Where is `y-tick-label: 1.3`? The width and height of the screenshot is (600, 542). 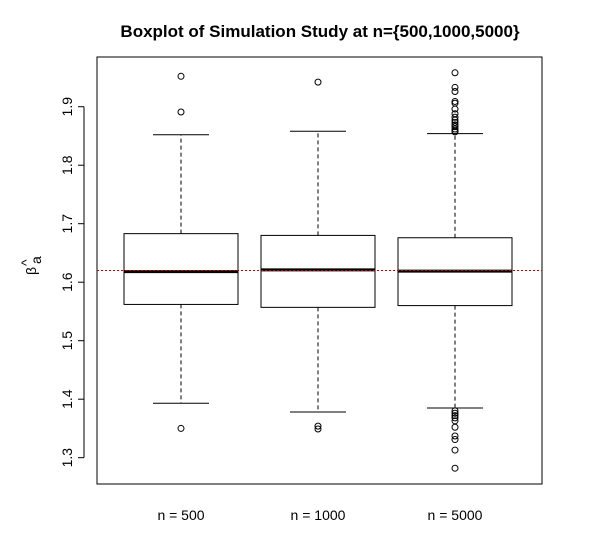 y-tick-label: 1.3 is located at coordinates (67, 458).